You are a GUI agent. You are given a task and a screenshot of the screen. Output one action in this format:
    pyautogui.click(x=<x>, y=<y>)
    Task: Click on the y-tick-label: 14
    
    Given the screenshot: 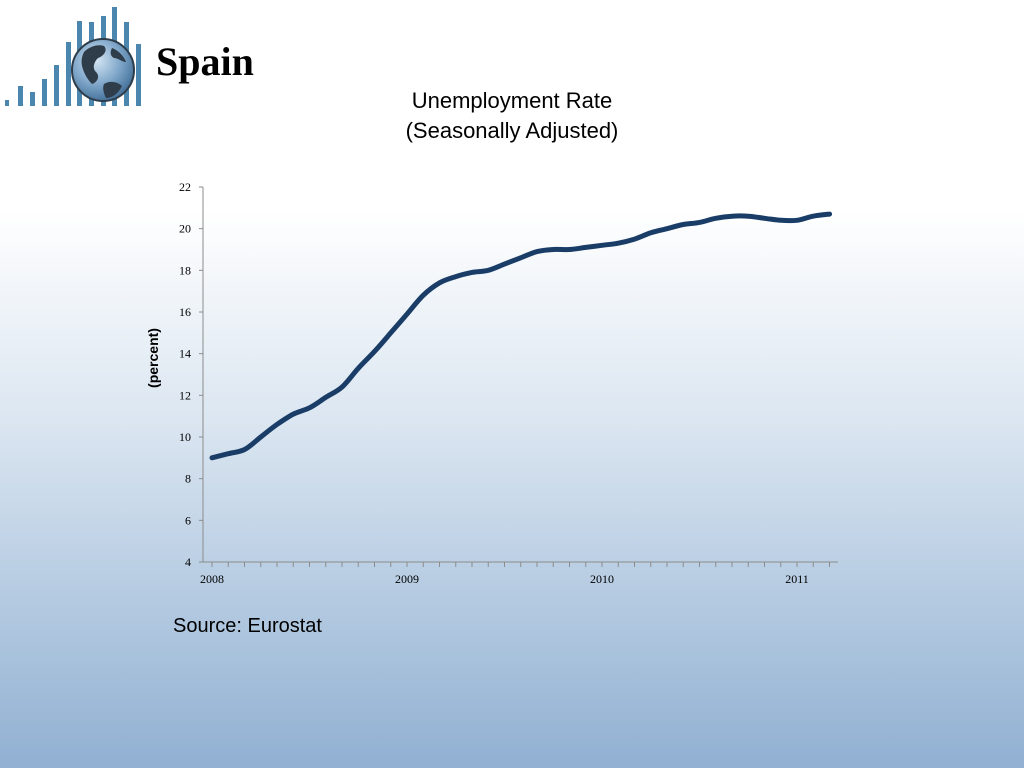 What is the action you would take?
    pyautogui.click(x=185, y=354)
    